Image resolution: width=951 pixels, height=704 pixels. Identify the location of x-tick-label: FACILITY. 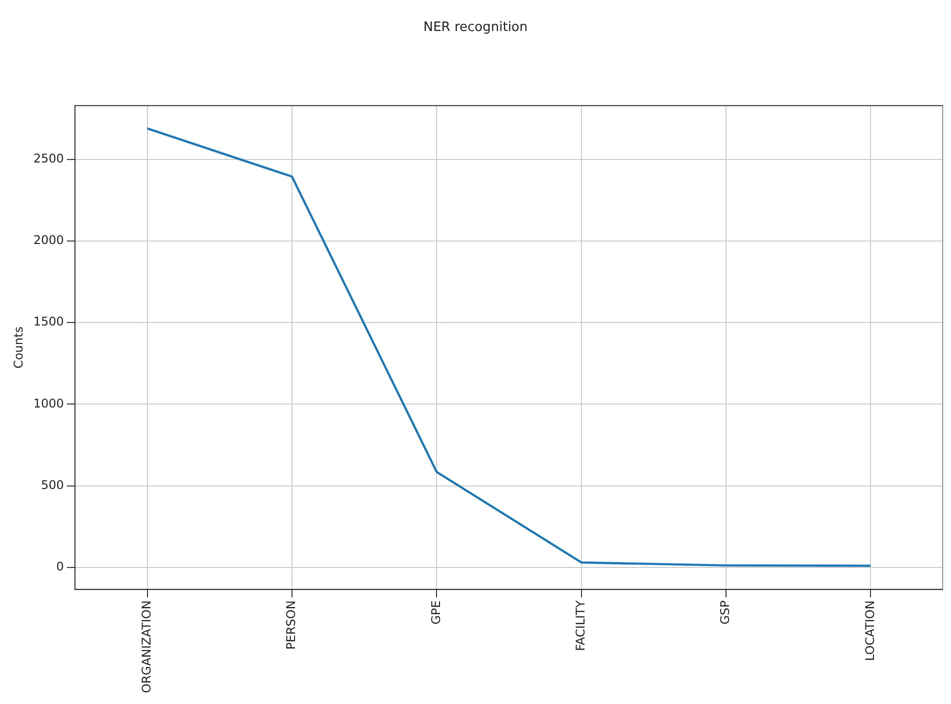
(580, 626).